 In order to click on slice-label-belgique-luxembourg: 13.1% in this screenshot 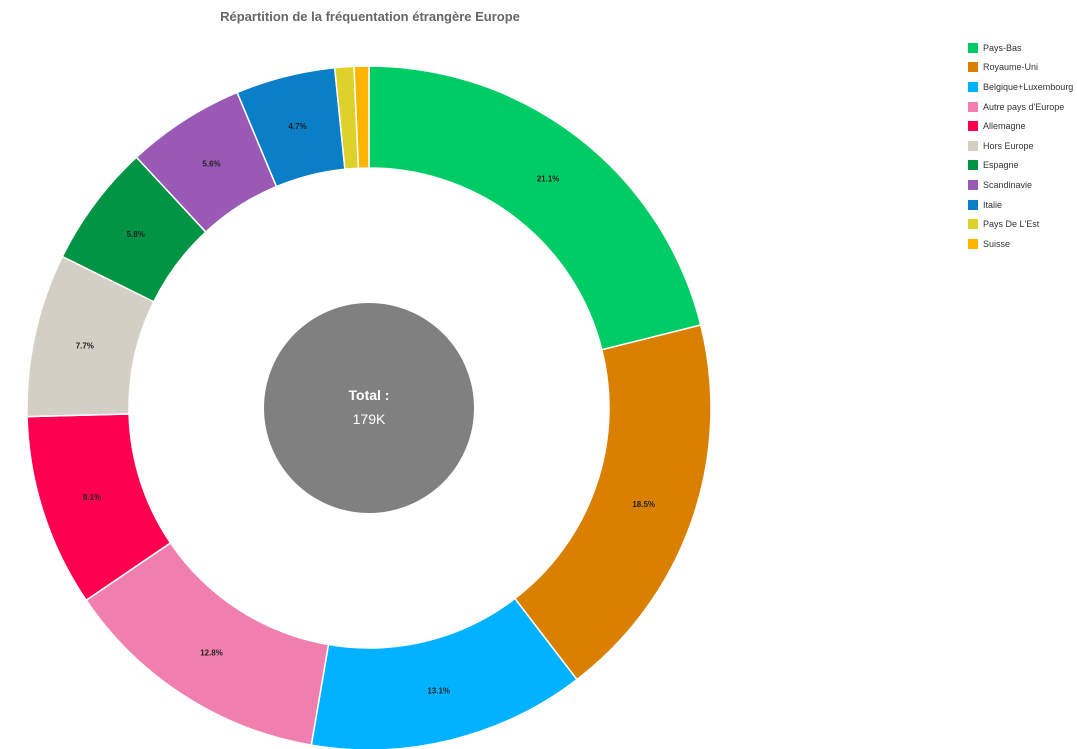, I will do `click(438, 691)`.